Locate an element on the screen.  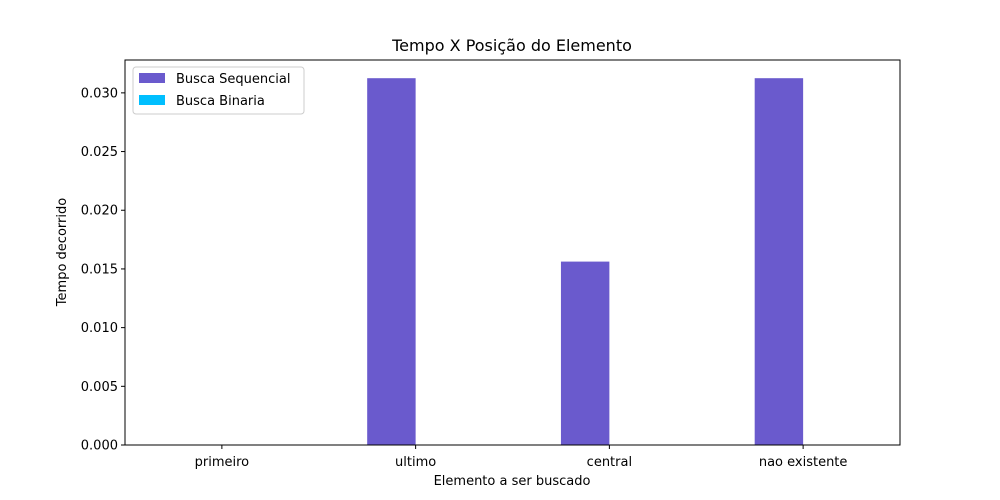
legend-swatch-busca-sequencial is located at coordinates (152, 78).